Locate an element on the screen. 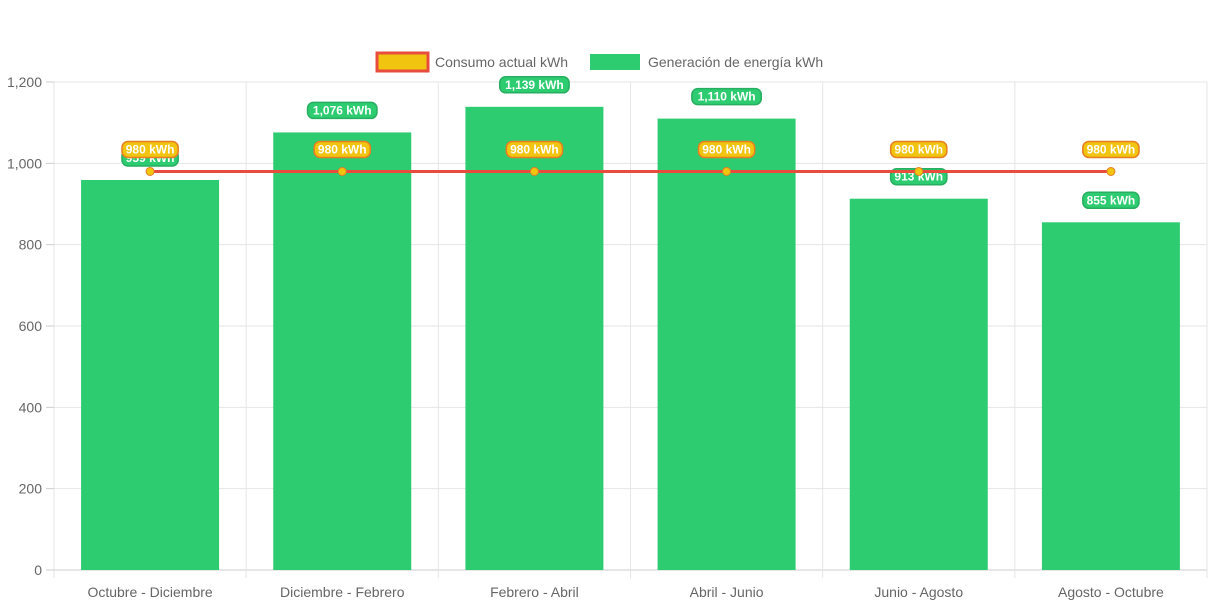  legend-label-consumo: Consumo actual kWh is located at coordinates (501, 62).